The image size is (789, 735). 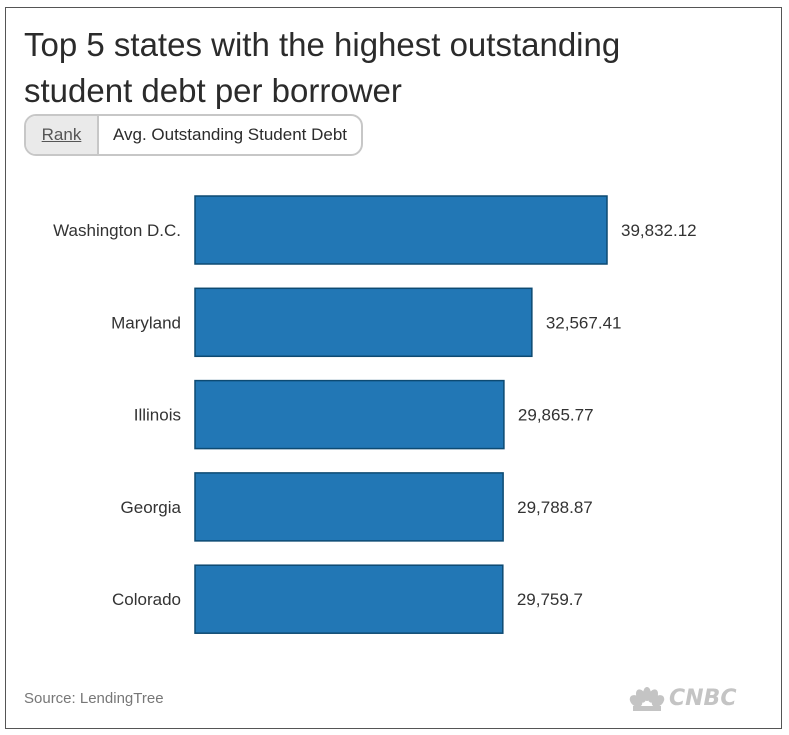 What do you see at coordinates (230, 134) in the screenshot?
I see `avg-debt-sort-button: Avg. Outstanding Student Debt` at bounding box center [230, 134].